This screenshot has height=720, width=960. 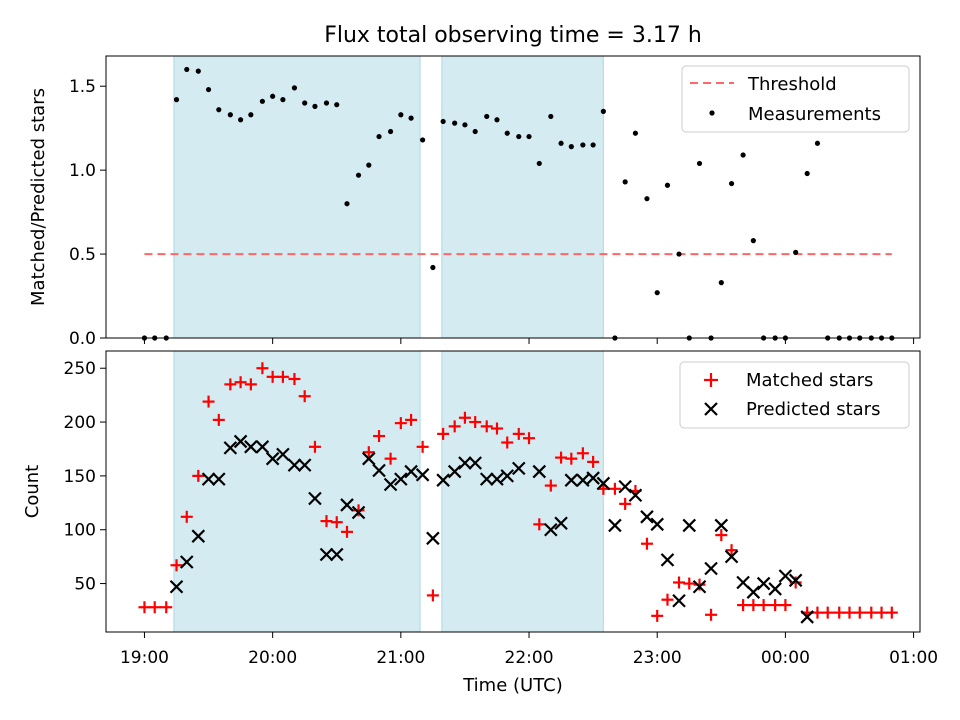 I want to click on legend-matched-label: Matched stars, so click(x=809, y=380).